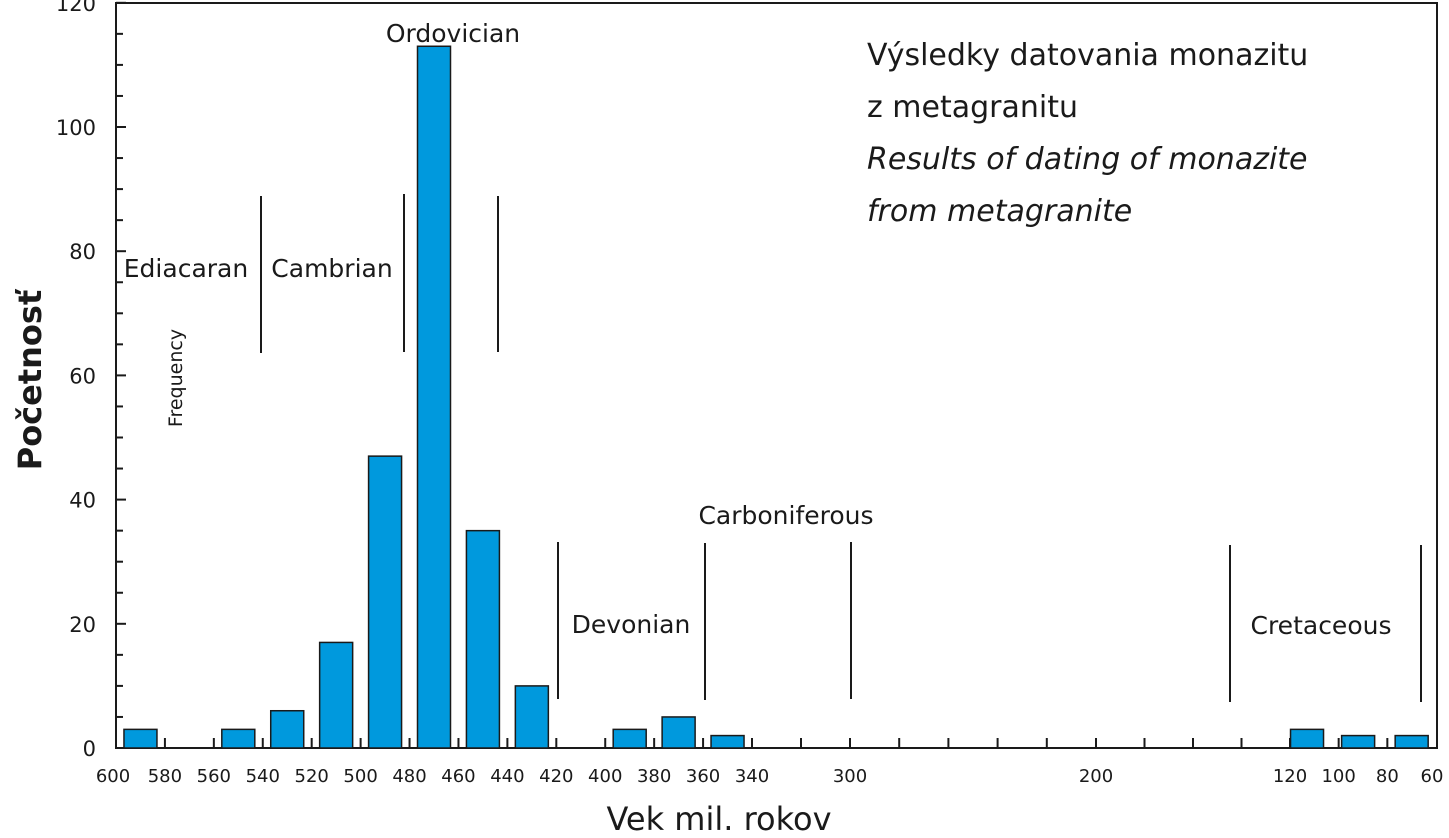 The height and width of the screenshot is (838, 1449). What do you see at coordinates (82, 625) in the screenshot?
I see `y-tick-label: 20` at bounding box center [82, 625].